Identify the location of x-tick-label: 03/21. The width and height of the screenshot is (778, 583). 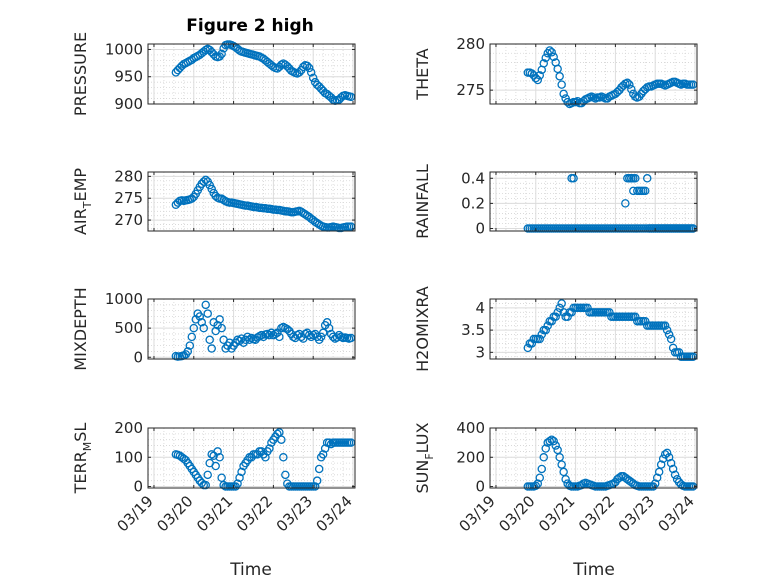
(556, 513).